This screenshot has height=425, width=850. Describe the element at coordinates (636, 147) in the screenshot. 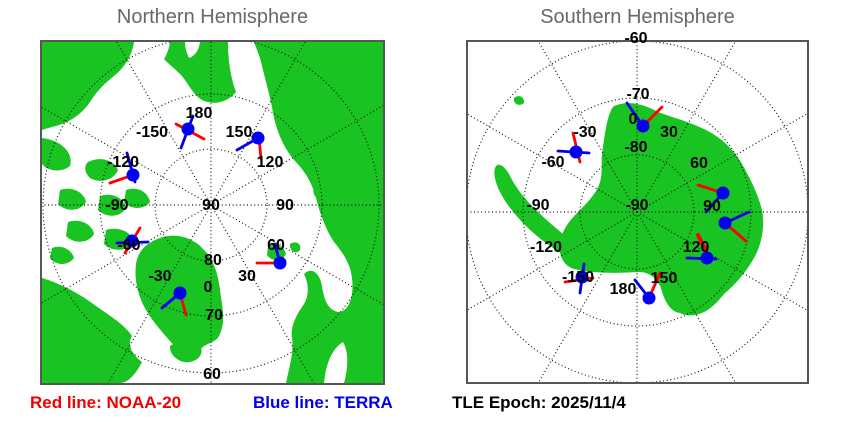

I see `grid-label--80: -80` at that location.